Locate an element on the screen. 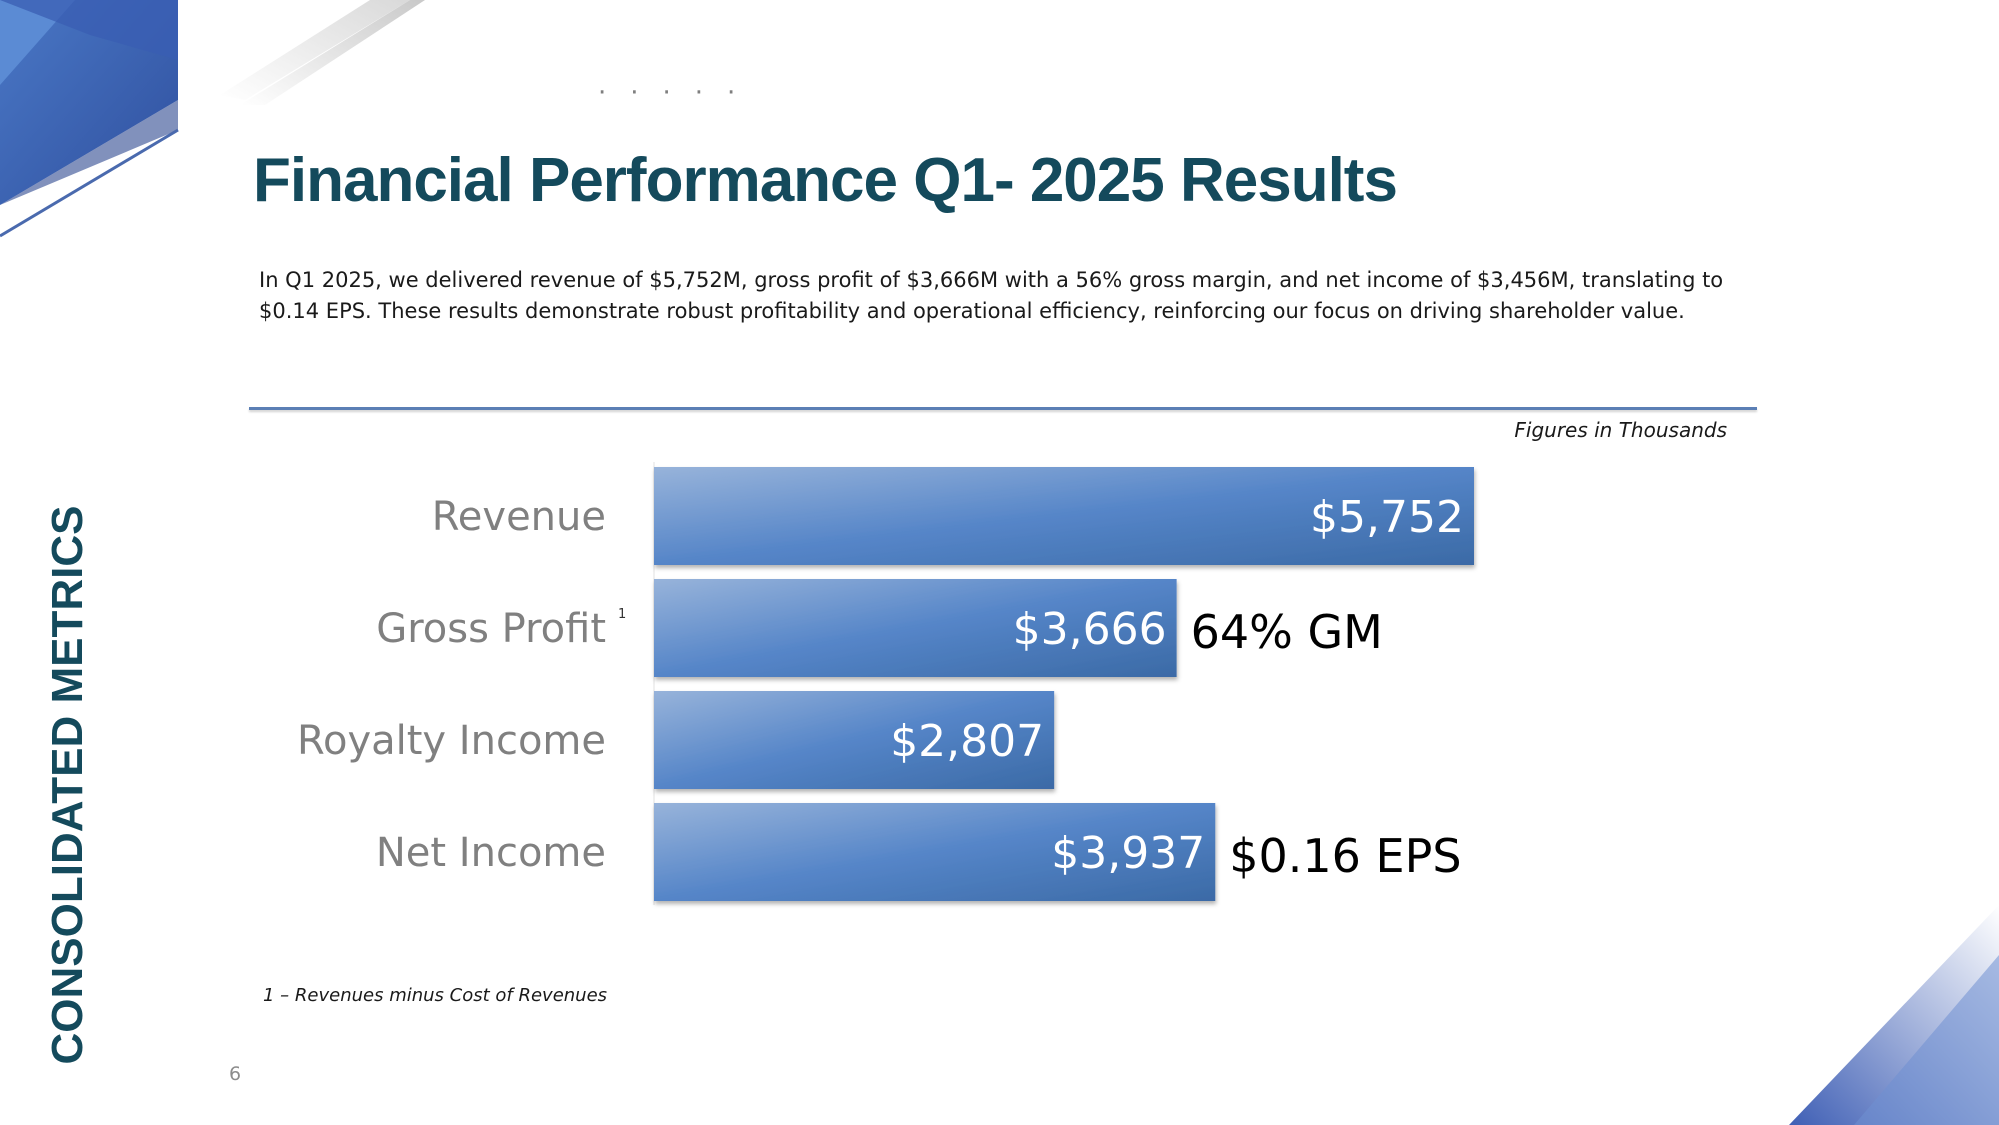 Image resolution: width=1999 pixels, height=1125 pixels. annotation-label: 64% GM is located at coordinates (1287, 632).